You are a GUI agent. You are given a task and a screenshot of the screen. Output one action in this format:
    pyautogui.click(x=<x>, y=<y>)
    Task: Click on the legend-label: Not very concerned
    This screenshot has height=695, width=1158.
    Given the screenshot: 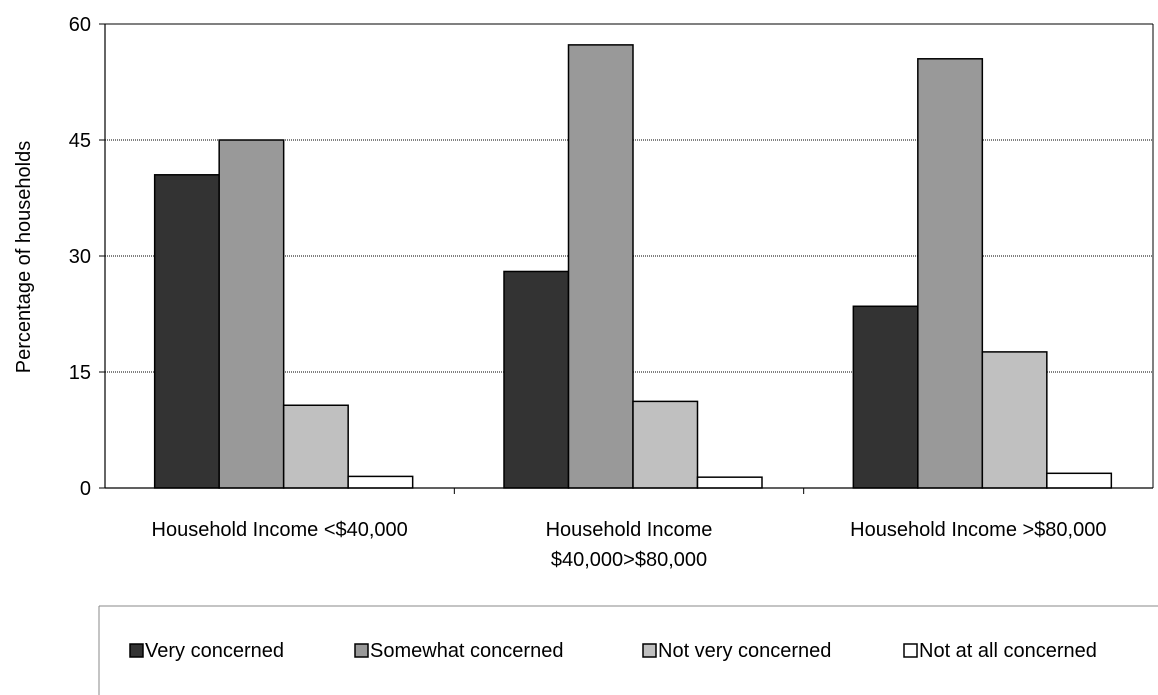 What is the action you would take?
    pyautogui.click(x=744, y=651)
    